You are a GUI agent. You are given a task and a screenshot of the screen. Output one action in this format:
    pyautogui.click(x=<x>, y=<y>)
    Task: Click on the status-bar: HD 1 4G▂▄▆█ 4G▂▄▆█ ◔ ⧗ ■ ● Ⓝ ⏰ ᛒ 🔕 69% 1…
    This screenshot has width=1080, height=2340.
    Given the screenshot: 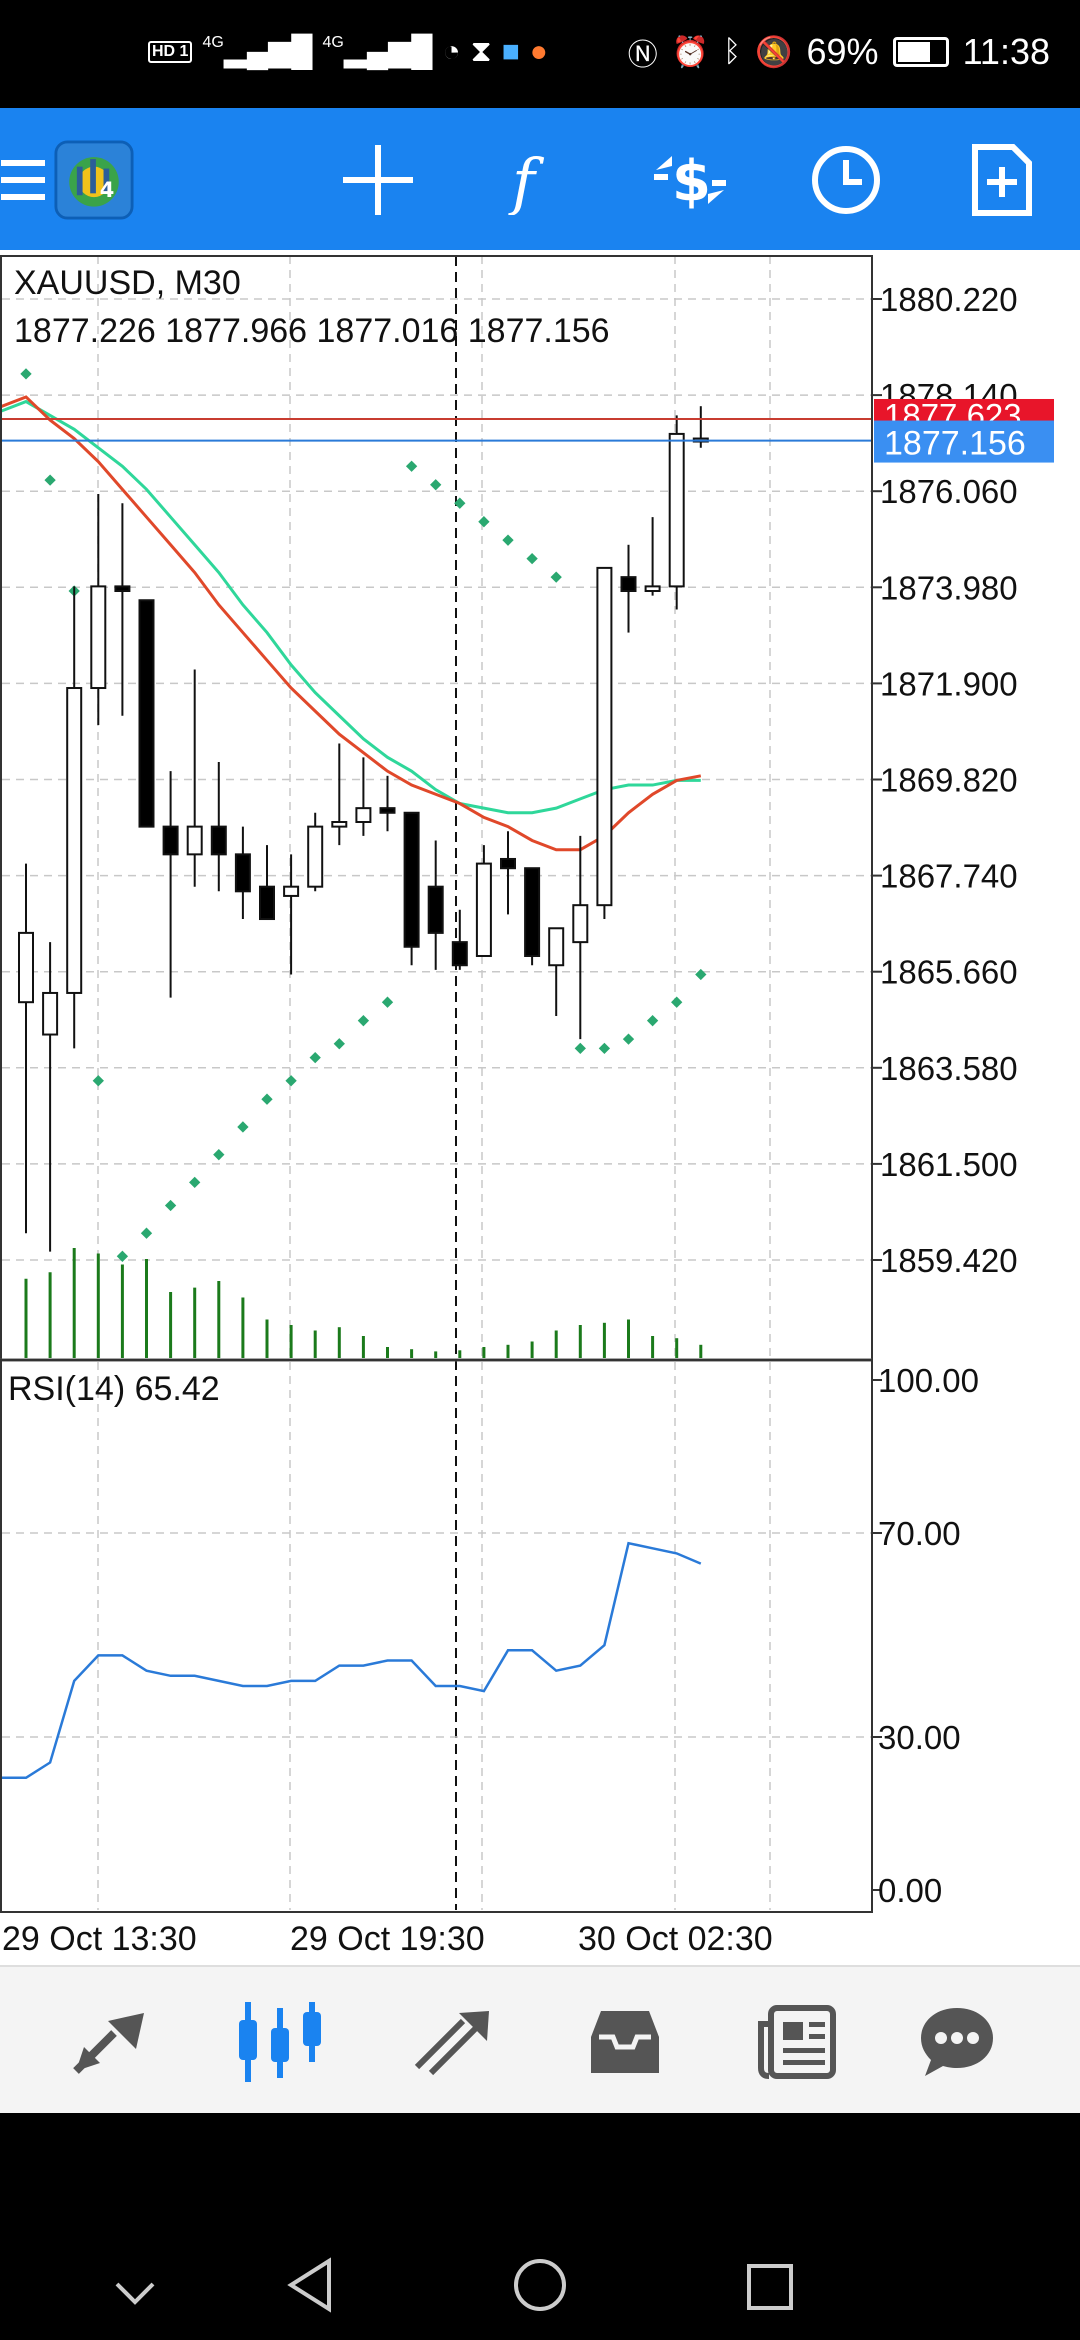 What is the action you would take?
    pyautogui.click(x=540, y=54)
    